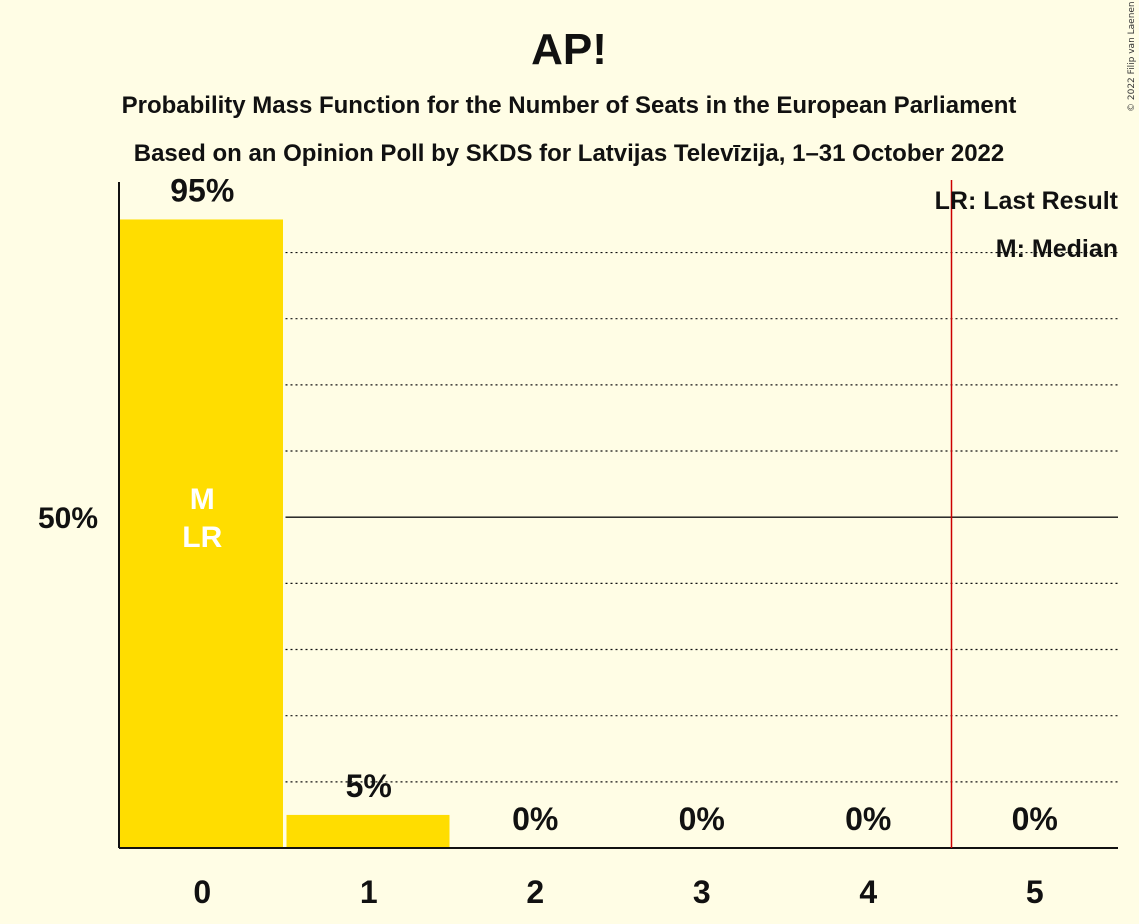  What do you see at coordinates (369, 786) in the screenshot?
I see `data-label-seats-1: 5%` at bounding box center [369, 786].